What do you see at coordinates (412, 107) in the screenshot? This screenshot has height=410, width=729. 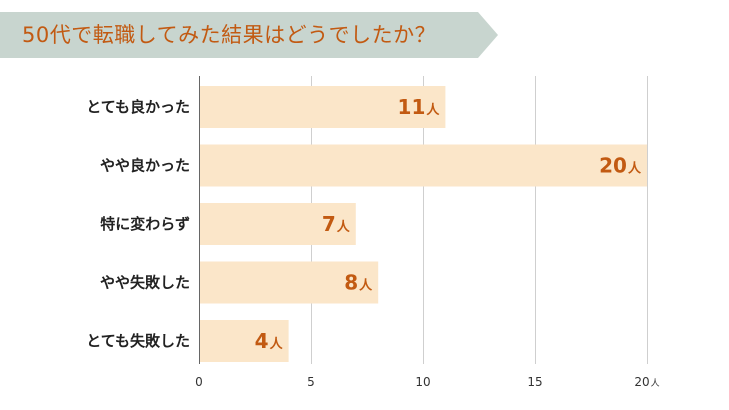 I see `value-number-0: 11` at bounding box center [412, 107].